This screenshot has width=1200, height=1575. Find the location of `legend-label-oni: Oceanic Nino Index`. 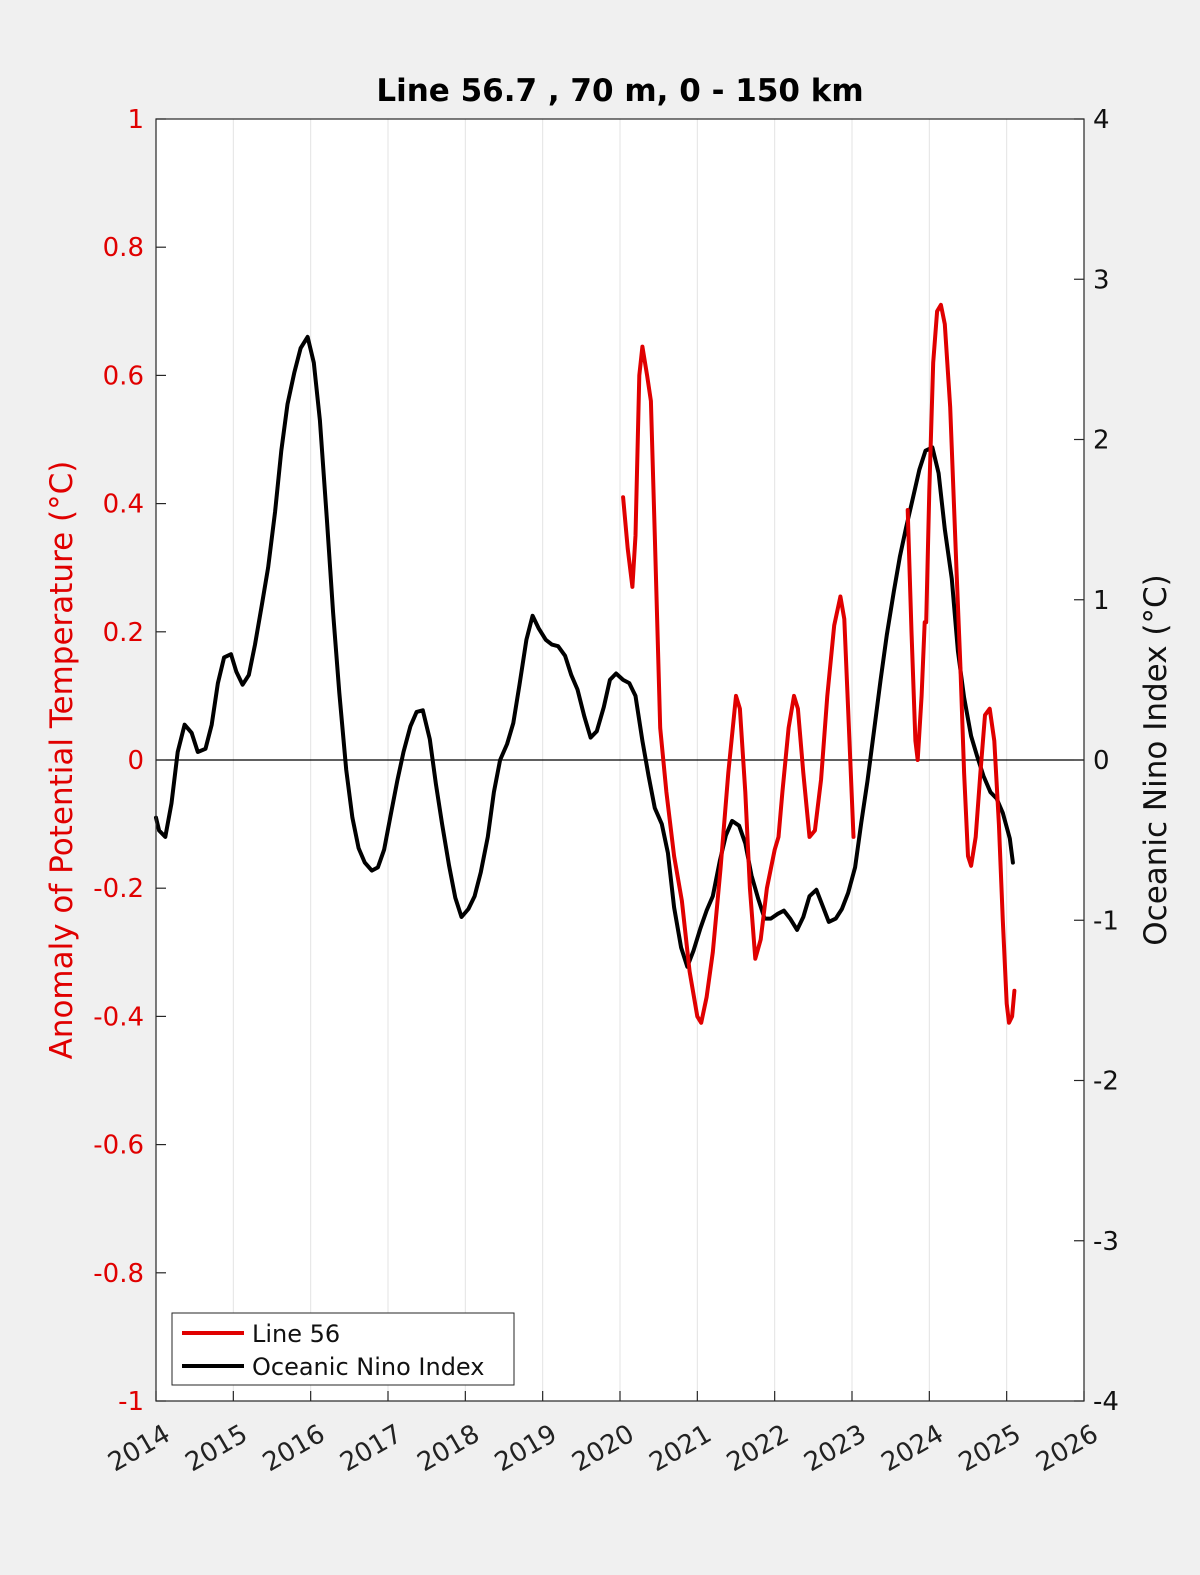

legend-label-oni: Oceanic Nino Index is located at coordinates (368, 1367).